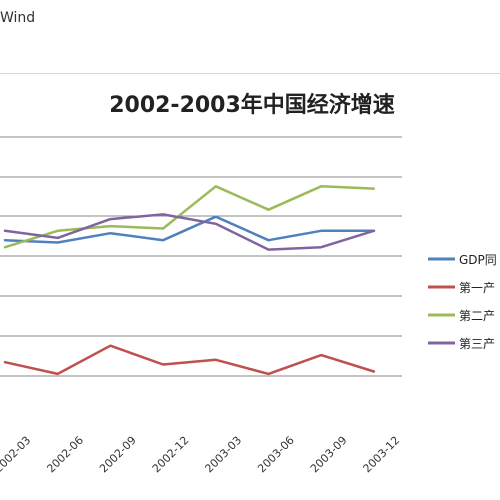 The width and height of the screenshot is (500, 500). What do you see at coordinates (223, 455) in the screenshot?
I see `x-tick-label: 2003-03` at bounding box center [223, 455].